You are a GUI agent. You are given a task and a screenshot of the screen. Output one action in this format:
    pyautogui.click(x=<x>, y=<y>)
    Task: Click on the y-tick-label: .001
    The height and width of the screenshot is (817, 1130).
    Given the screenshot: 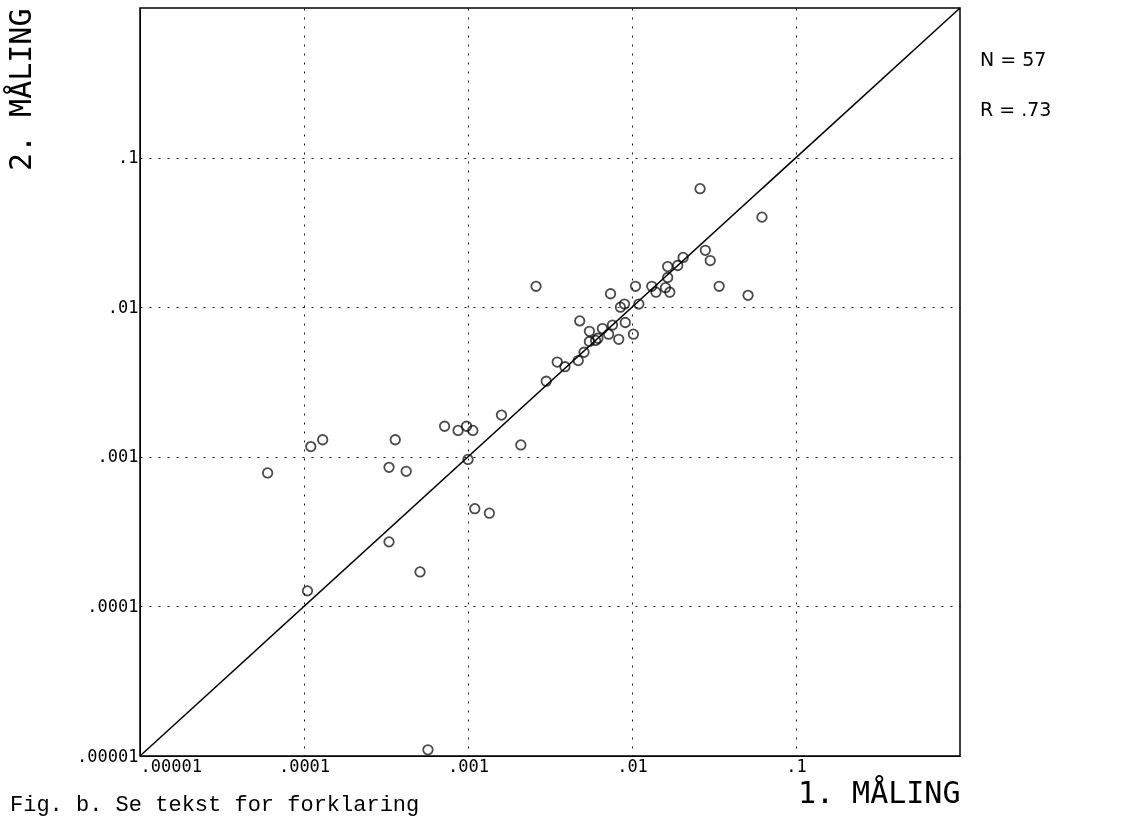 What is the action you would take?
    pyautogui.click(x=118, y=456)
    